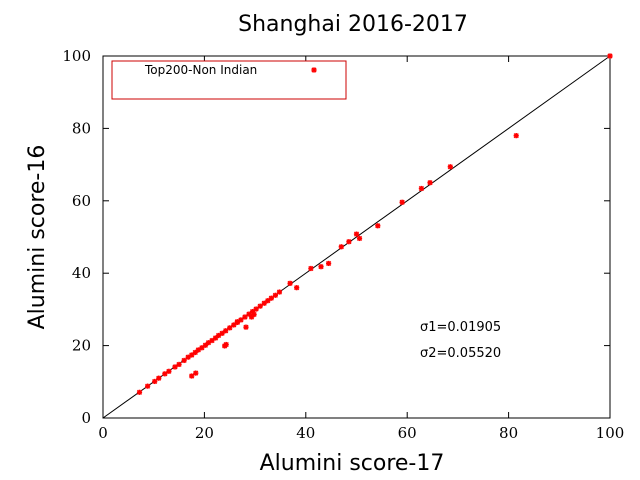 The width and height of the screenshot is (640, 480). Describe the element at coordinates (305, 433) in the screenshot. I see `x-tick-label: 40` at that location.